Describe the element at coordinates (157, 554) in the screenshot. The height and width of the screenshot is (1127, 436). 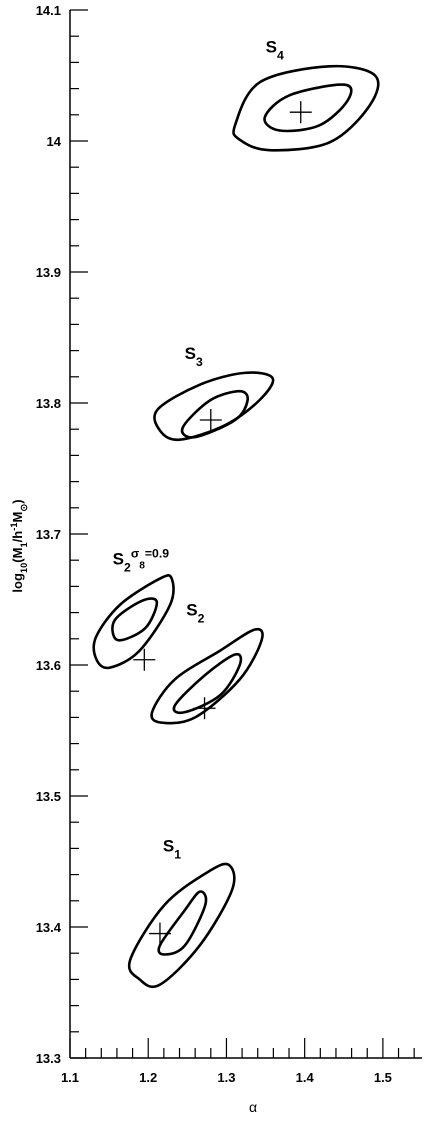
I see `series-label-part: =0.9` at that location.